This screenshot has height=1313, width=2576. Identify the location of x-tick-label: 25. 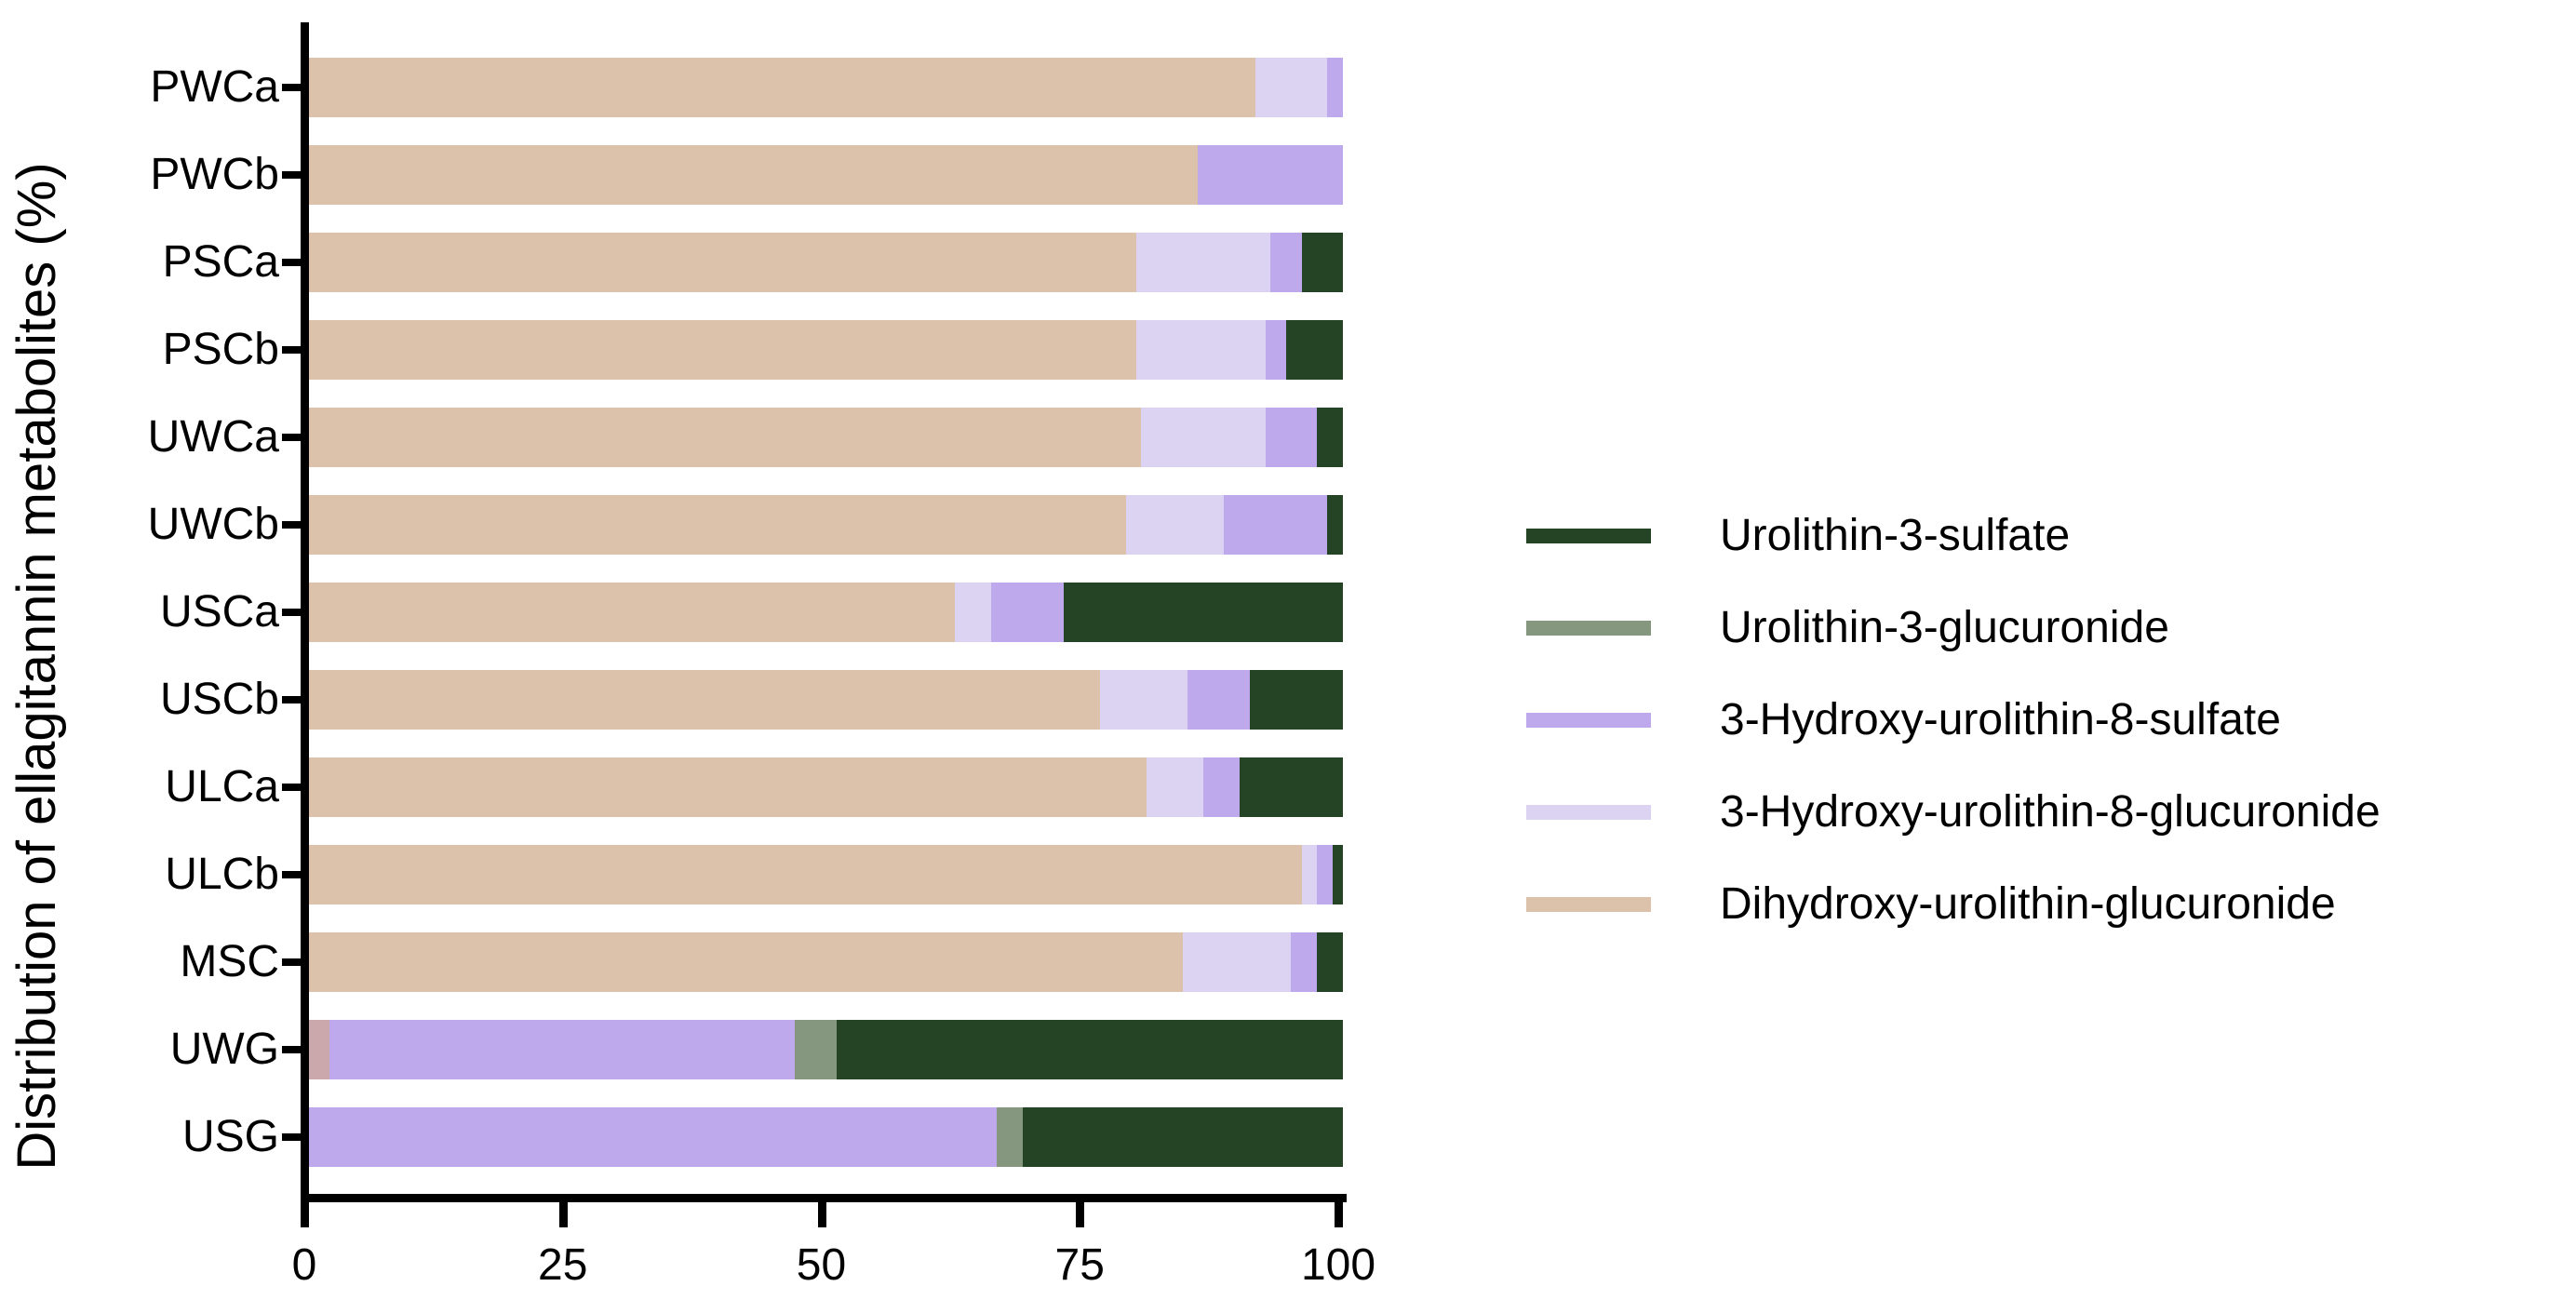
(563, 1265).